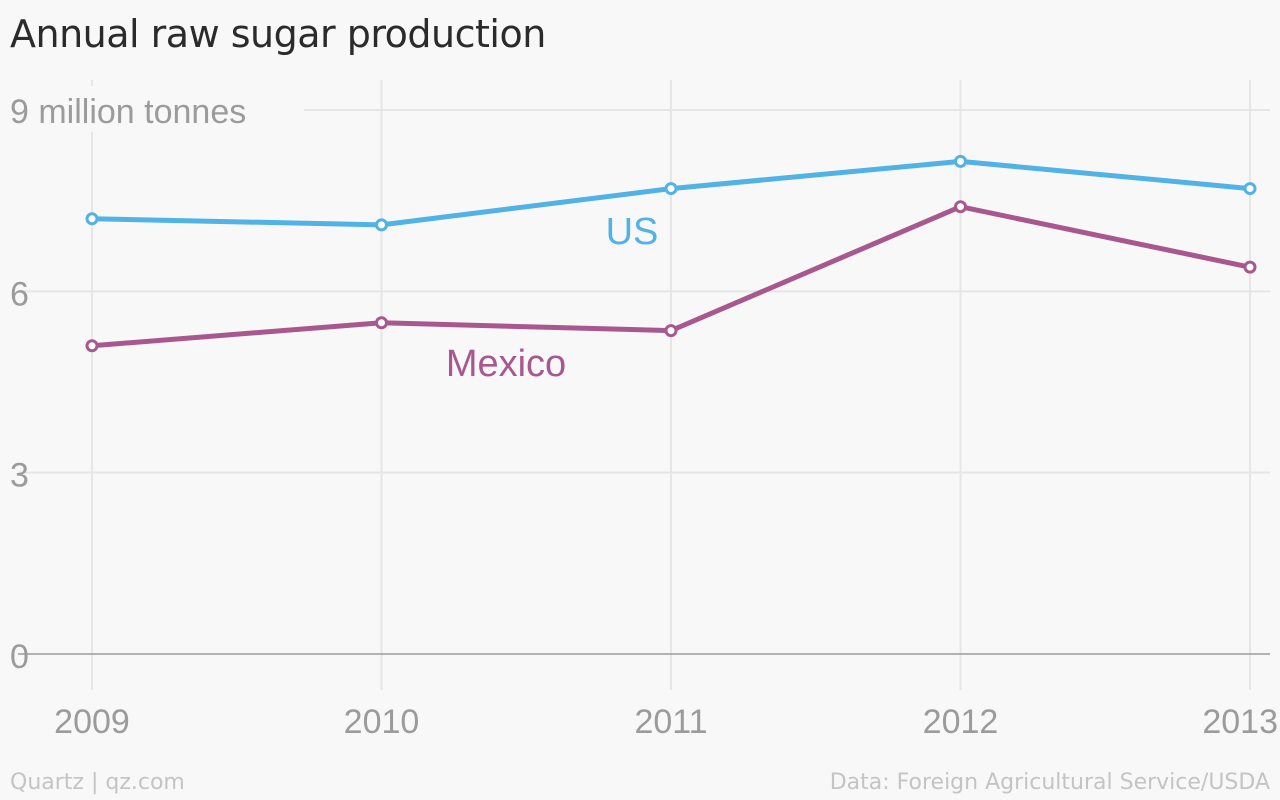  Describe the element at coordinates (506, 364) in the screenshot. I see `series-label-mexico: Mexico` at that location.